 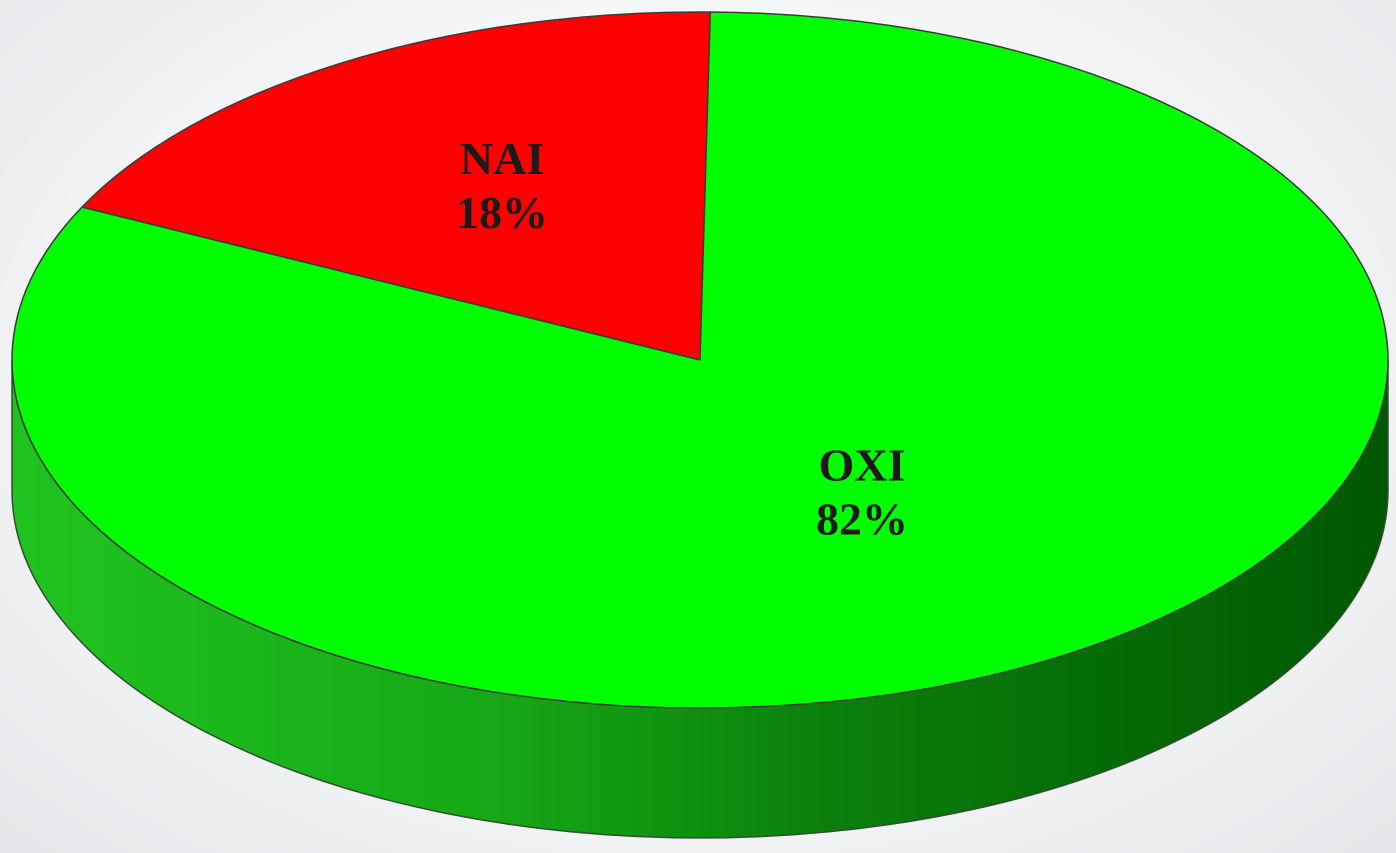 What do you see at coordinates (502, 212) in the screenshot?
I see `slice-value-nai: 18%` at bounding box center [502, 212].